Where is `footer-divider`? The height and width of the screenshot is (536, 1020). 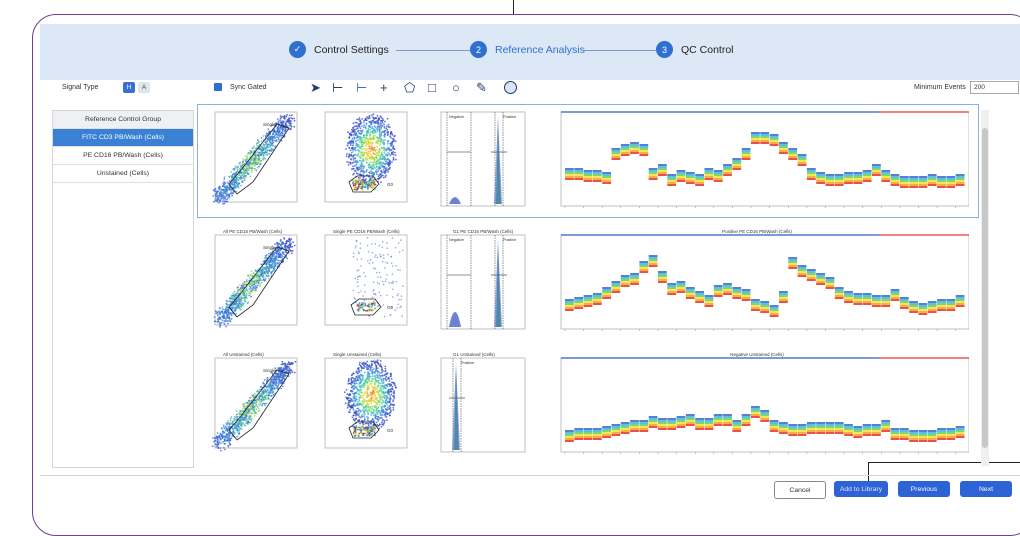
footer-divider is located at coordinates (530, 475).